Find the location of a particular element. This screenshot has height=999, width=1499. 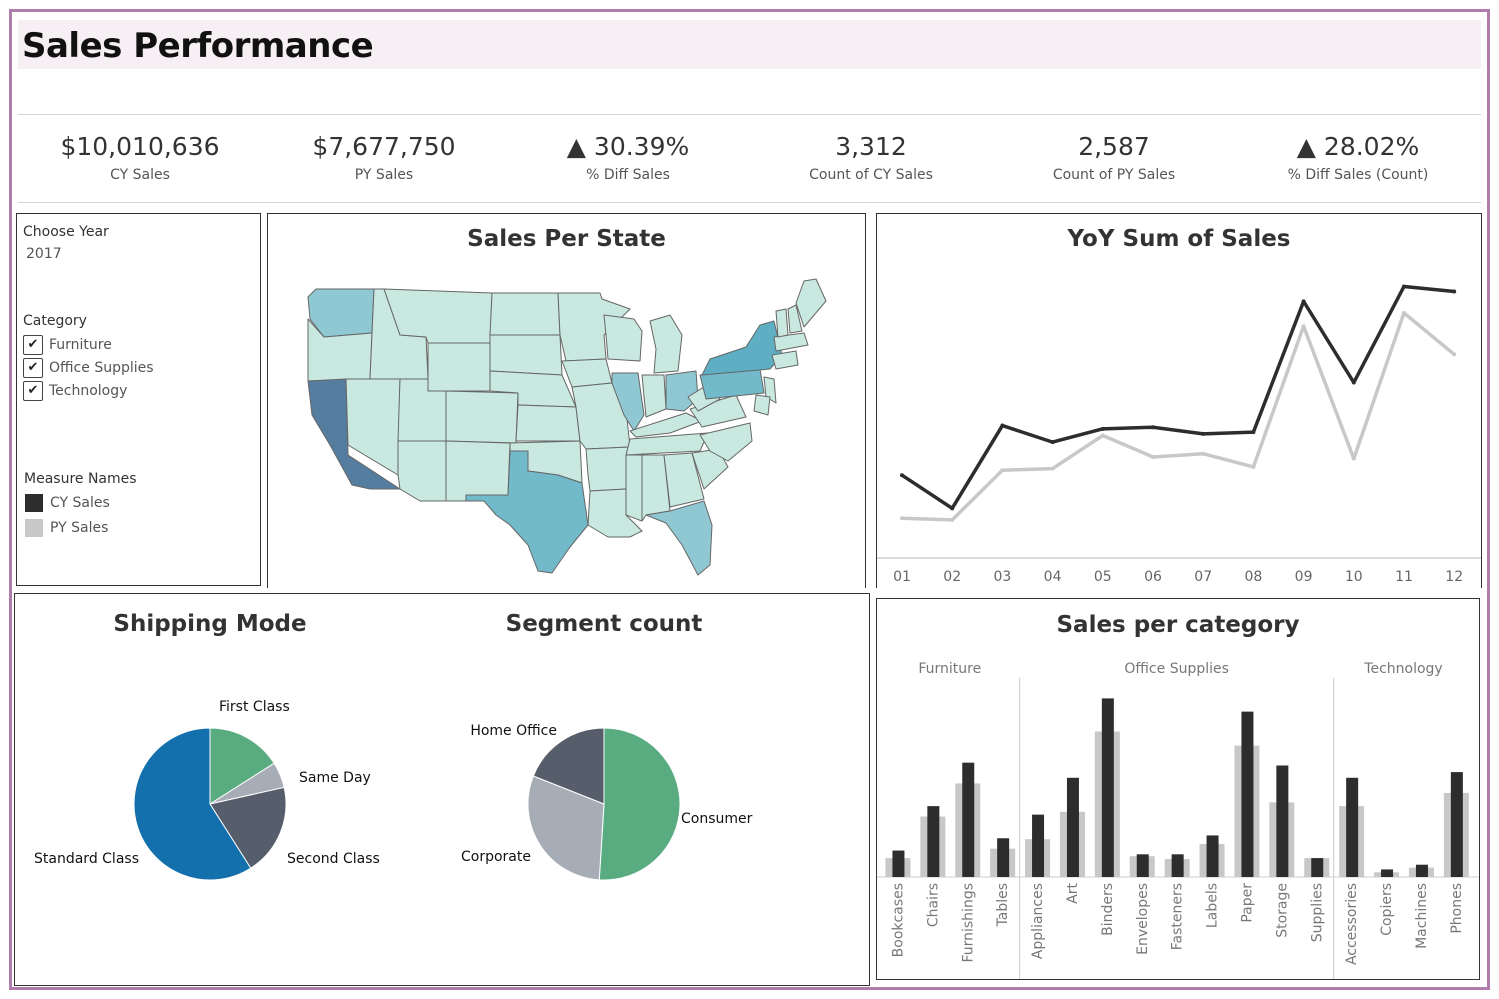

category-checkbox-furniture: ✔ Furniture is located at coordinates (67, 345).